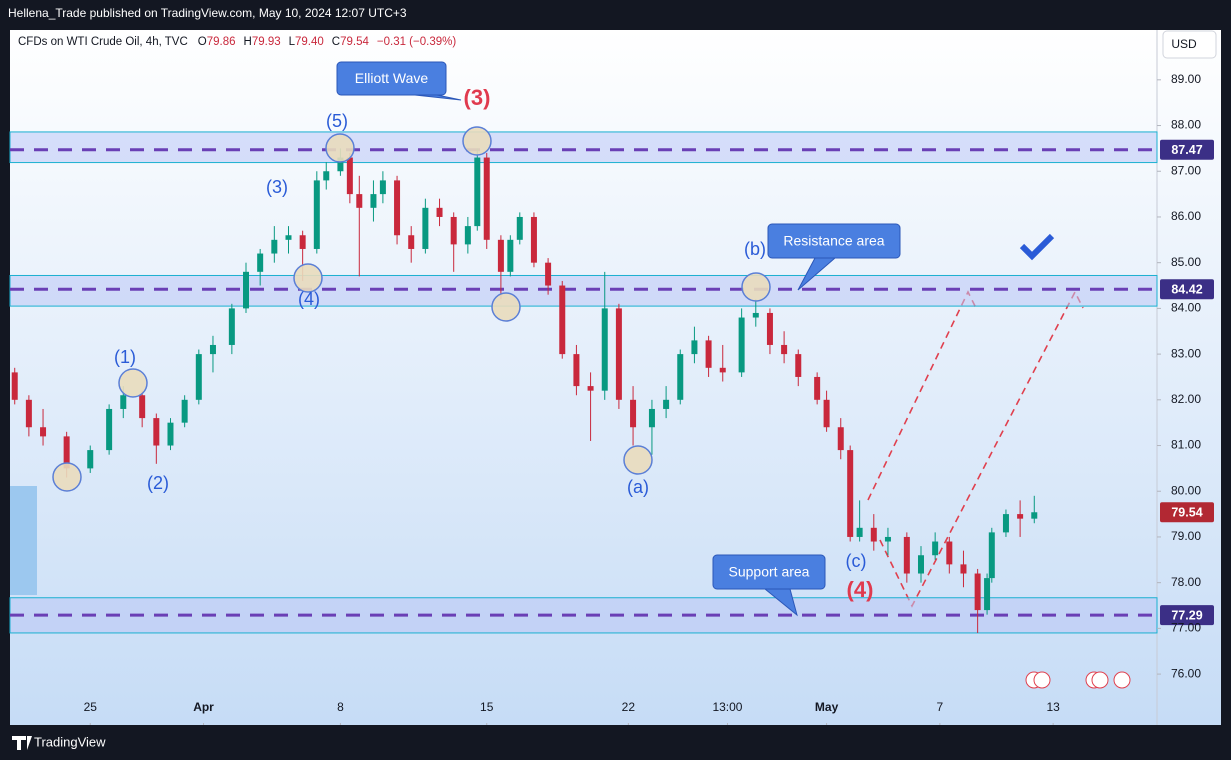  I want to click on wave-label: (5), so click(337, 121).